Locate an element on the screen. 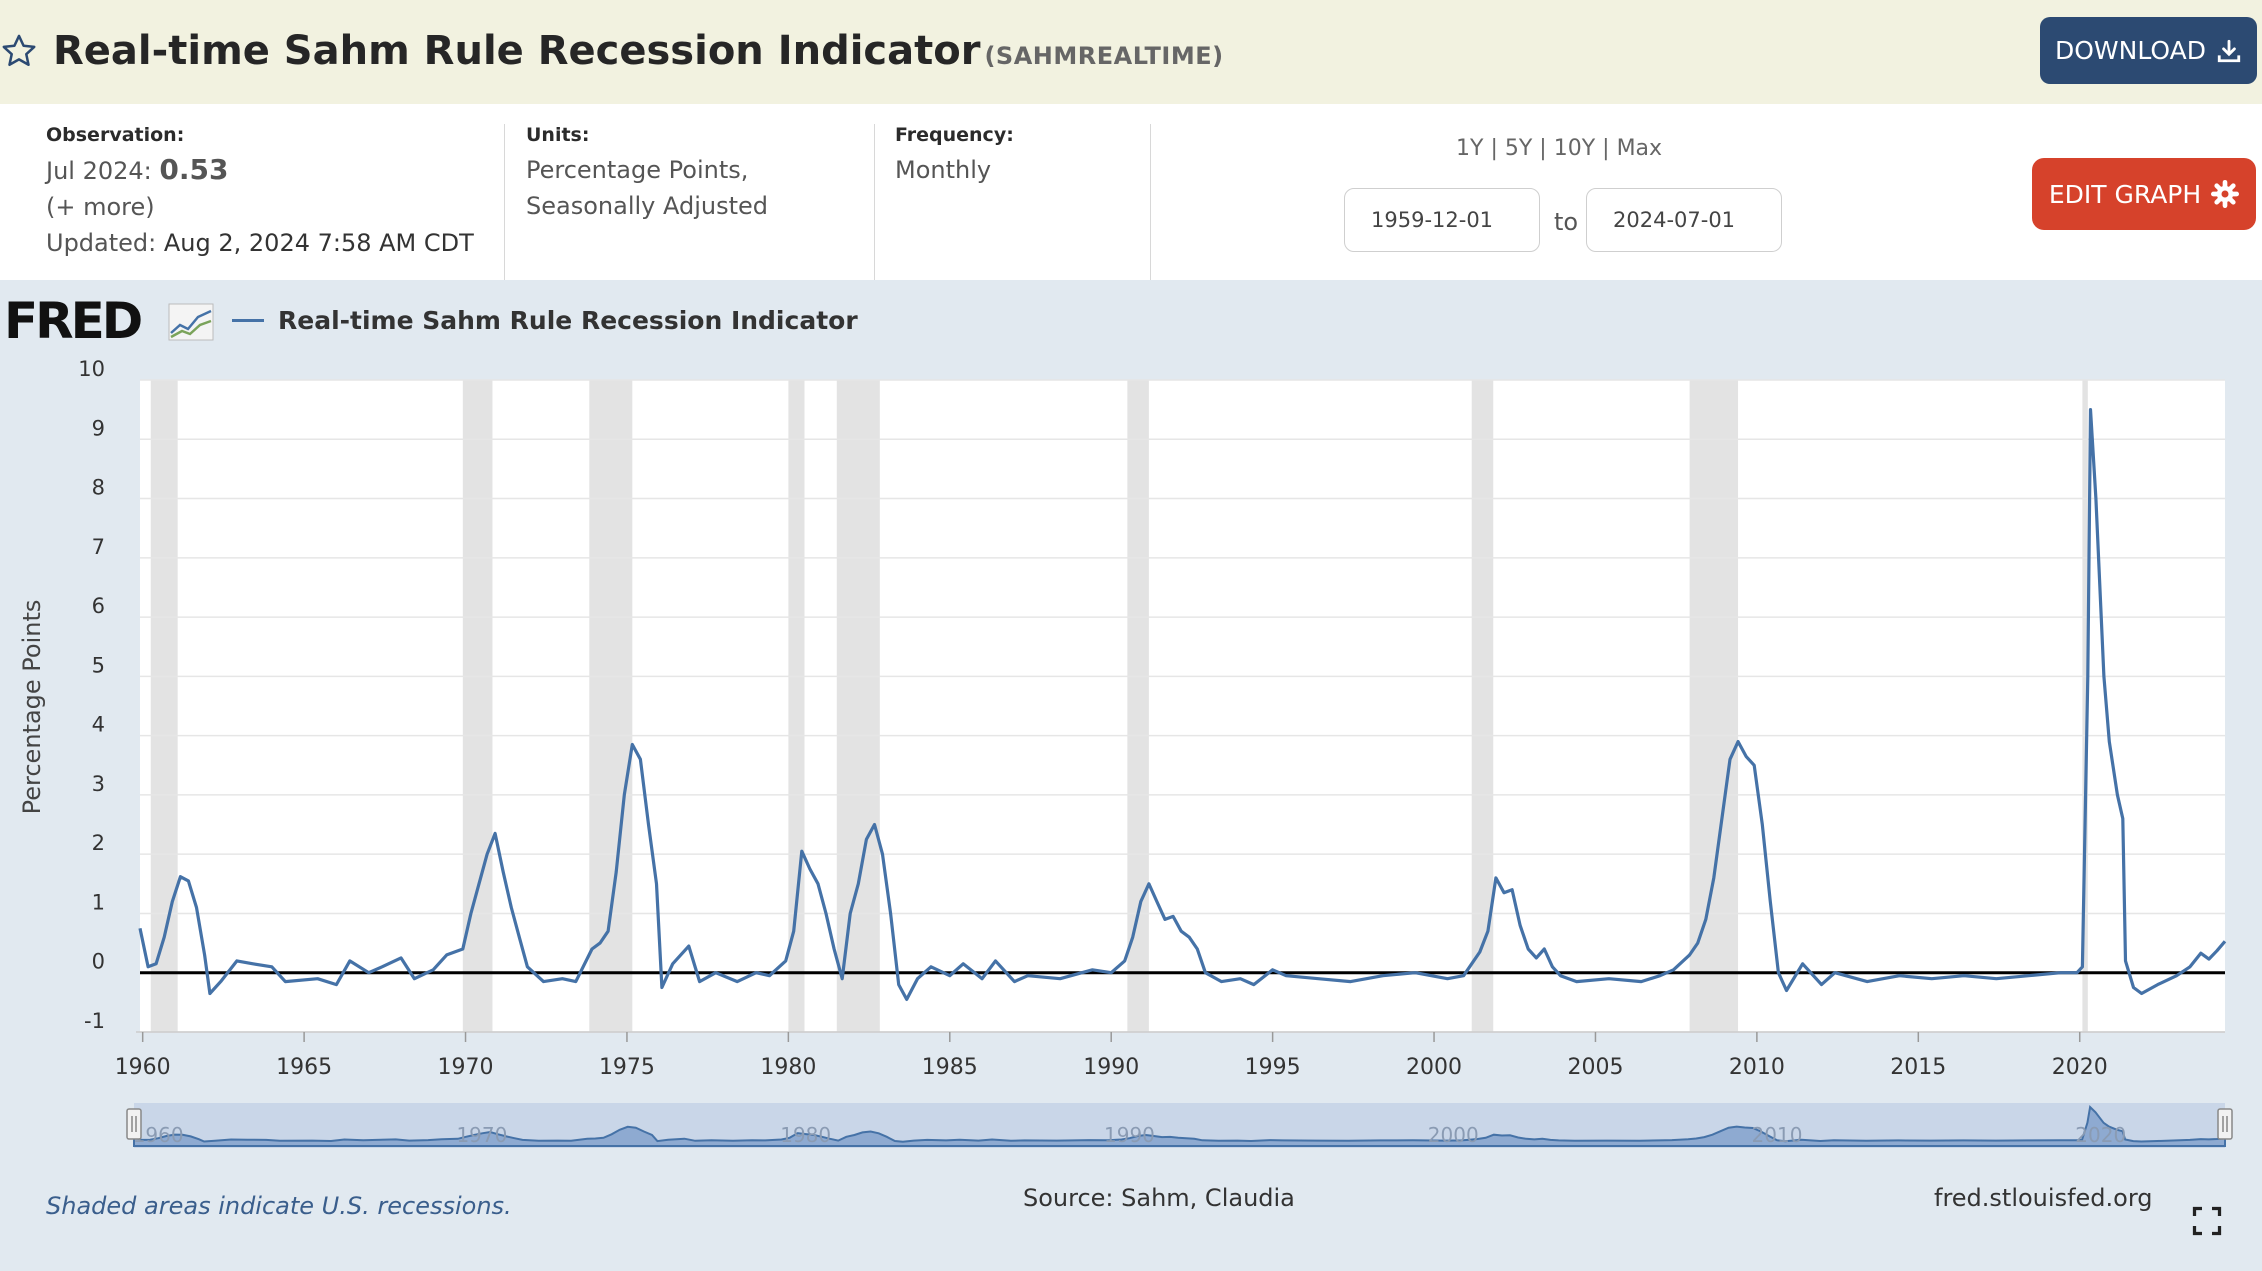 This screenshot has height=1271, width=2262. x-tick-label: 2000 is located at coordinates (1434, 1067).